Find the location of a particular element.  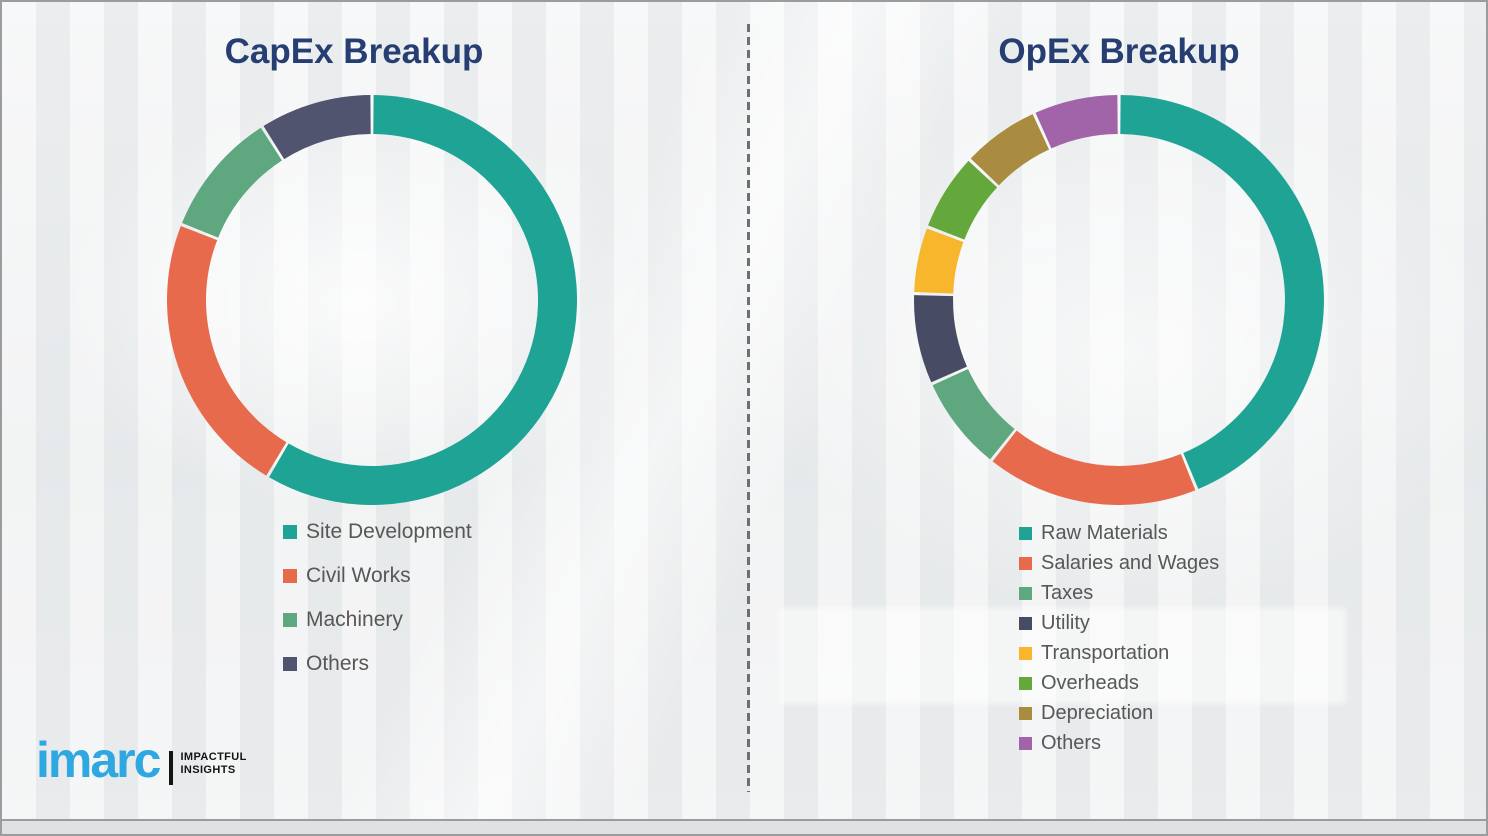

legend-label-civil-works: Civil Works is located at coordinates (358, 575).